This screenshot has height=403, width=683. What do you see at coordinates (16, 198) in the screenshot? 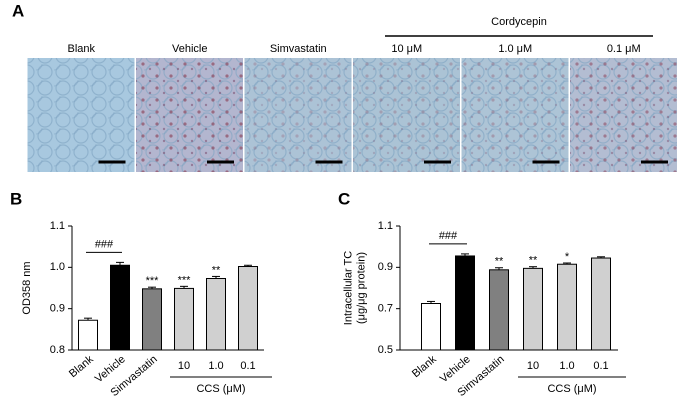
I see `panel-label: B` at bounding box center [16, 198].